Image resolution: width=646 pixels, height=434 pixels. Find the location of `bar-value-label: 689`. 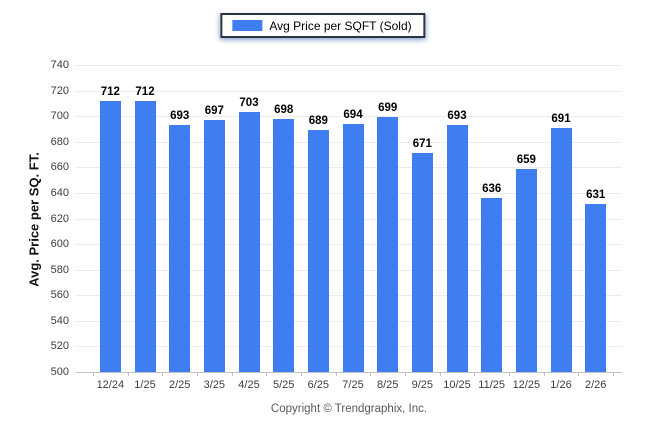

bar-value-label: 689 is located at coordinates (318, 121).